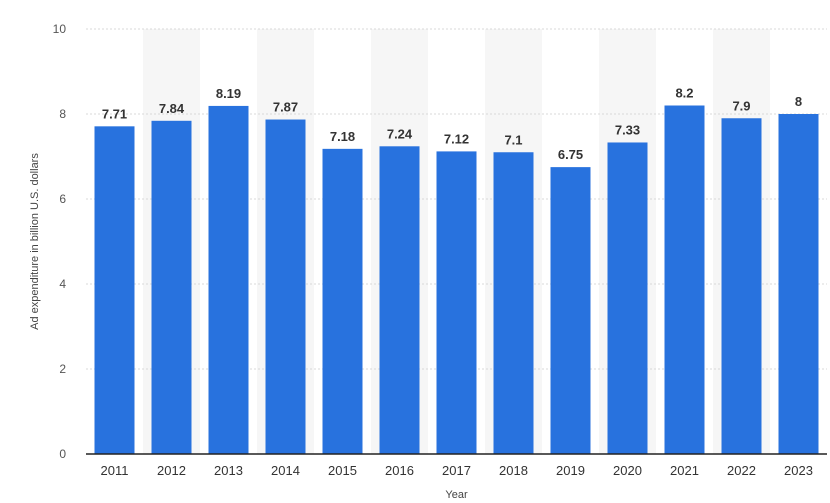  Describe the element at coordinates (570, 470) in the screenshot. I see `x-tick-label: 2019` at that location.